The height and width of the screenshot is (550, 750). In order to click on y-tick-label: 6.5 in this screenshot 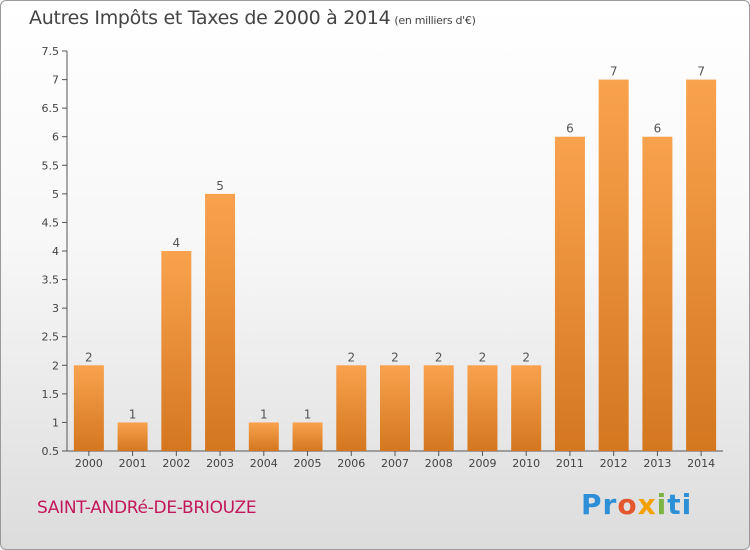, I will do `click(51, 108)`.